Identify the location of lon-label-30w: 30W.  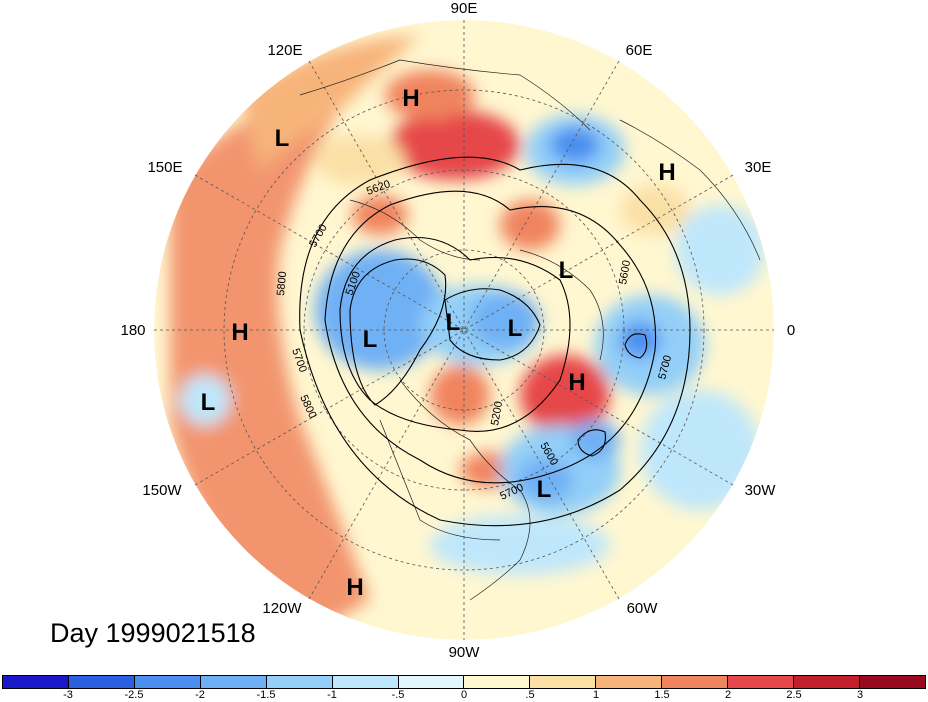
(761, 490).